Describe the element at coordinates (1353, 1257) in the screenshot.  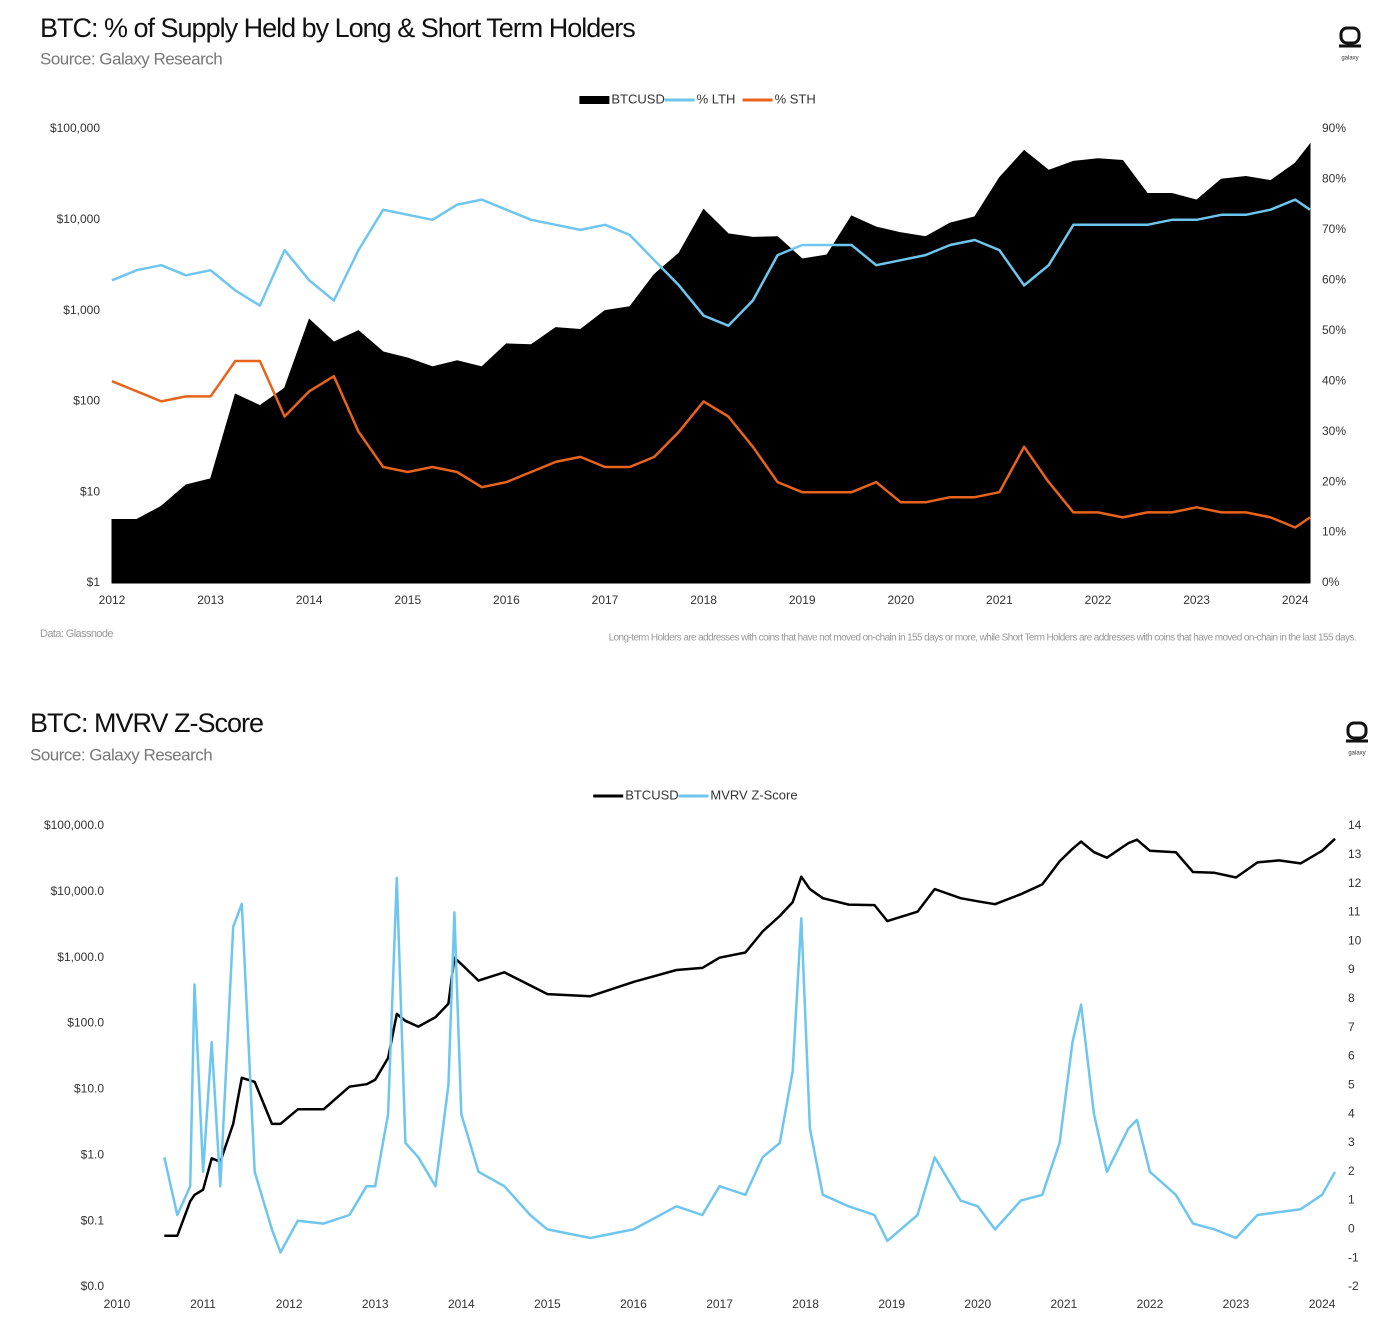
I see `y2-tick-label: -1` at that location.